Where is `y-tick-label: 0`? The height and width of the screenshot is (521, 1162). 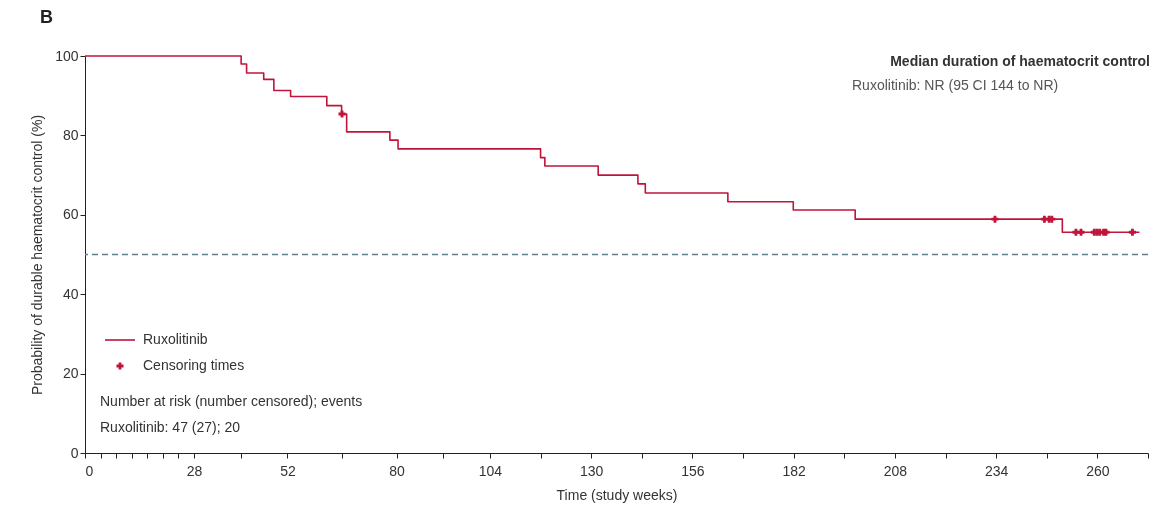 y-tick-label: 0 is located at coordinates (74, 452).